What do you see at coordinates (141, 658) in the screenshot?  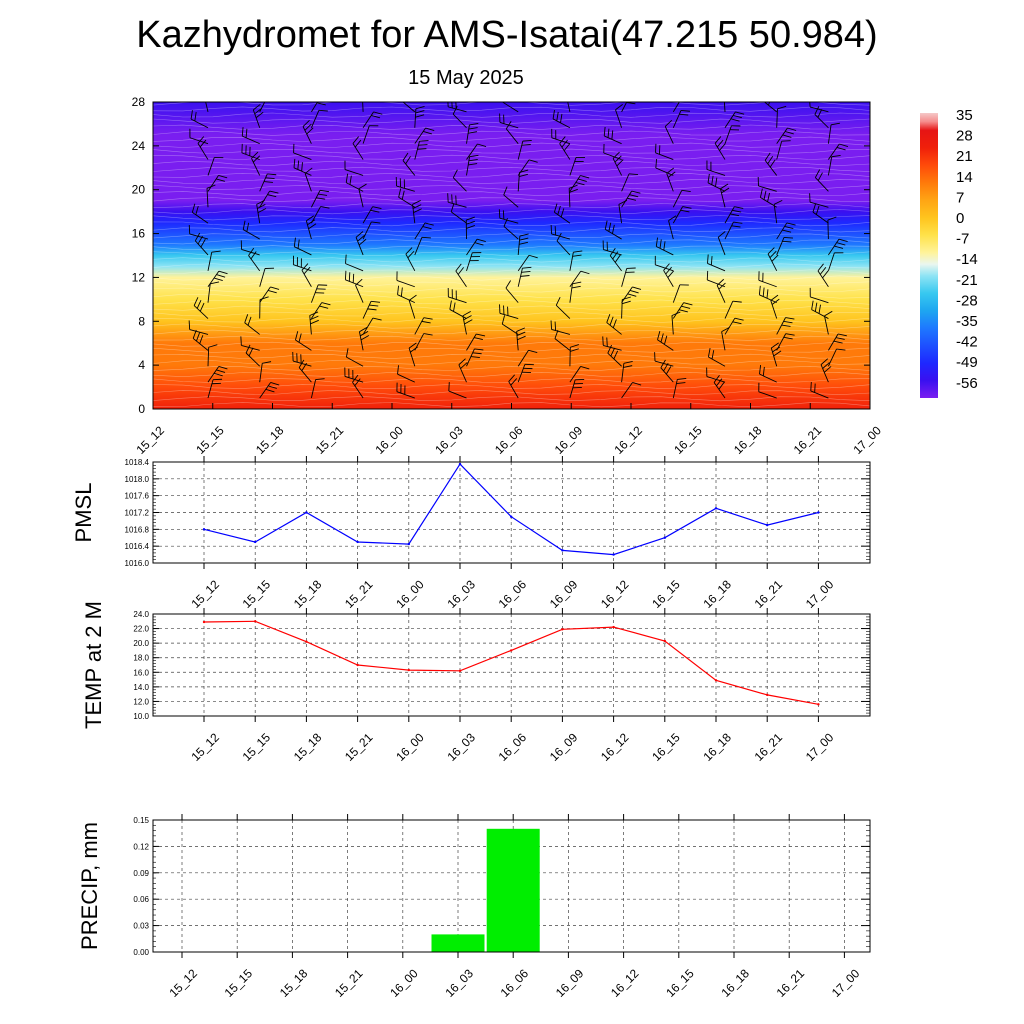 I see `y-tick-label: 18.0` at bounding box center [141, 658].